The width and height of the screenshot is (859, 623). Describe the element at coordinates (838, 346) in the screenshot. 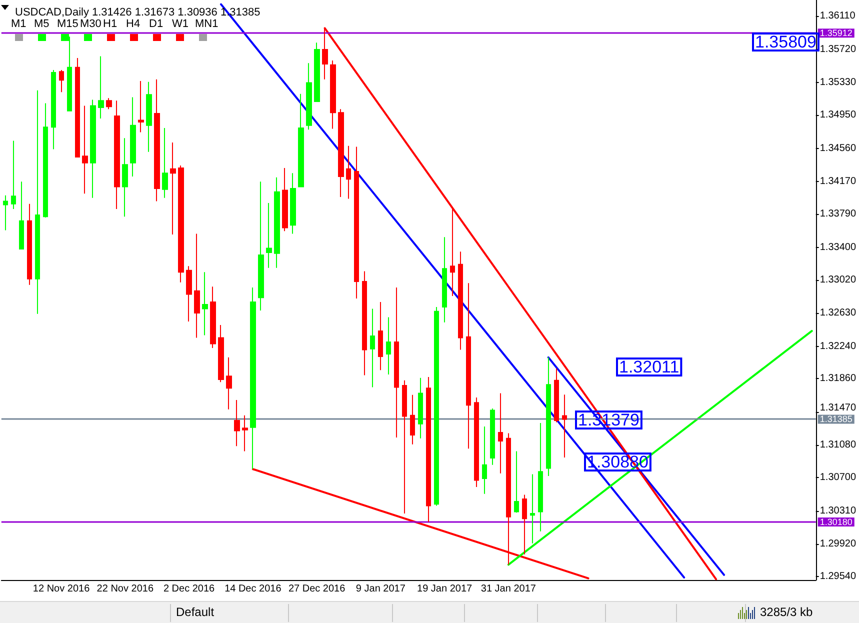

I see `y-tick-label: 1.32240` at that location.